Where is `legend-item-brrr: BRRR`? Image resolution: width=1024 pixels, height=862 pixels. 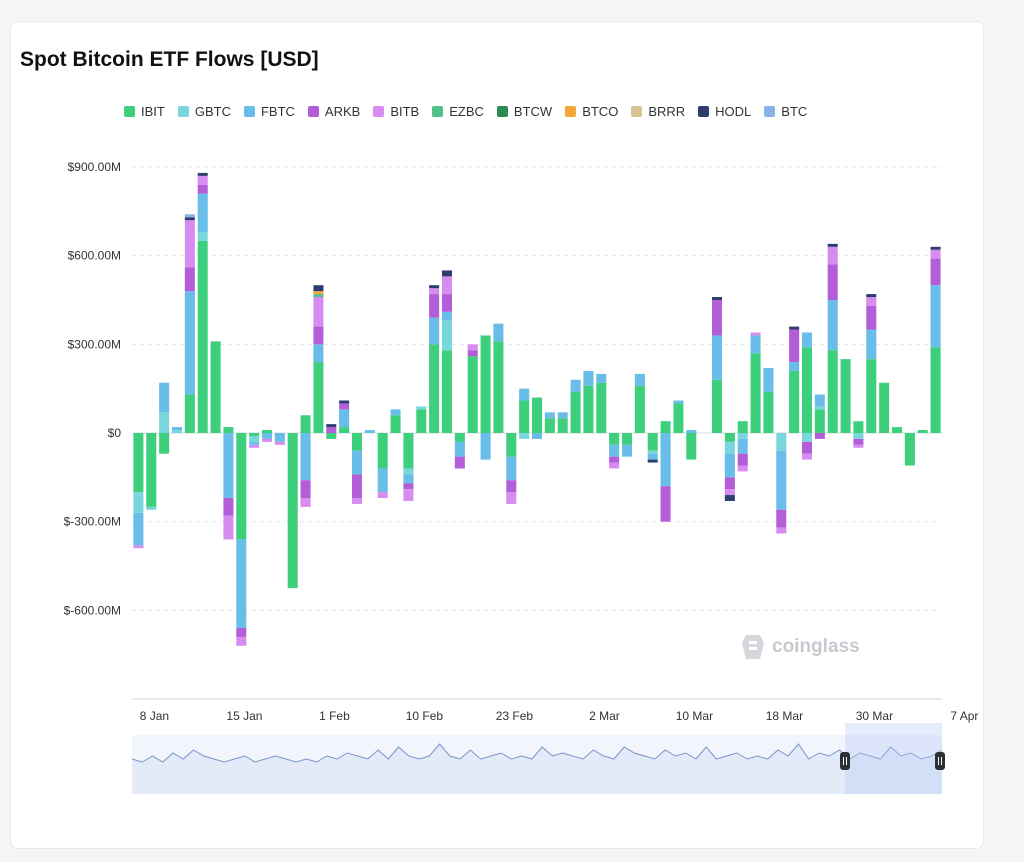 legend-item-brrr: BRRR is located at coordinates (658, 111).